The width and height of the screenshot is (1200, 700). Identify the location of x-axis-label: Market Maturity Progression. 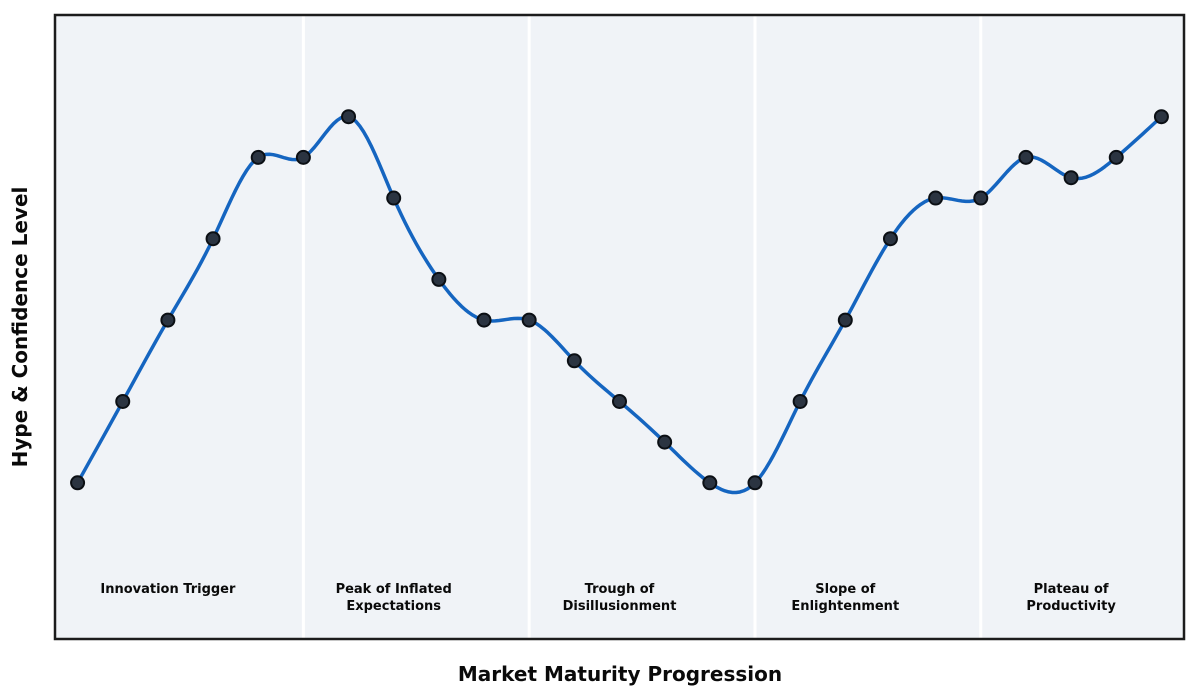
(620, 674).